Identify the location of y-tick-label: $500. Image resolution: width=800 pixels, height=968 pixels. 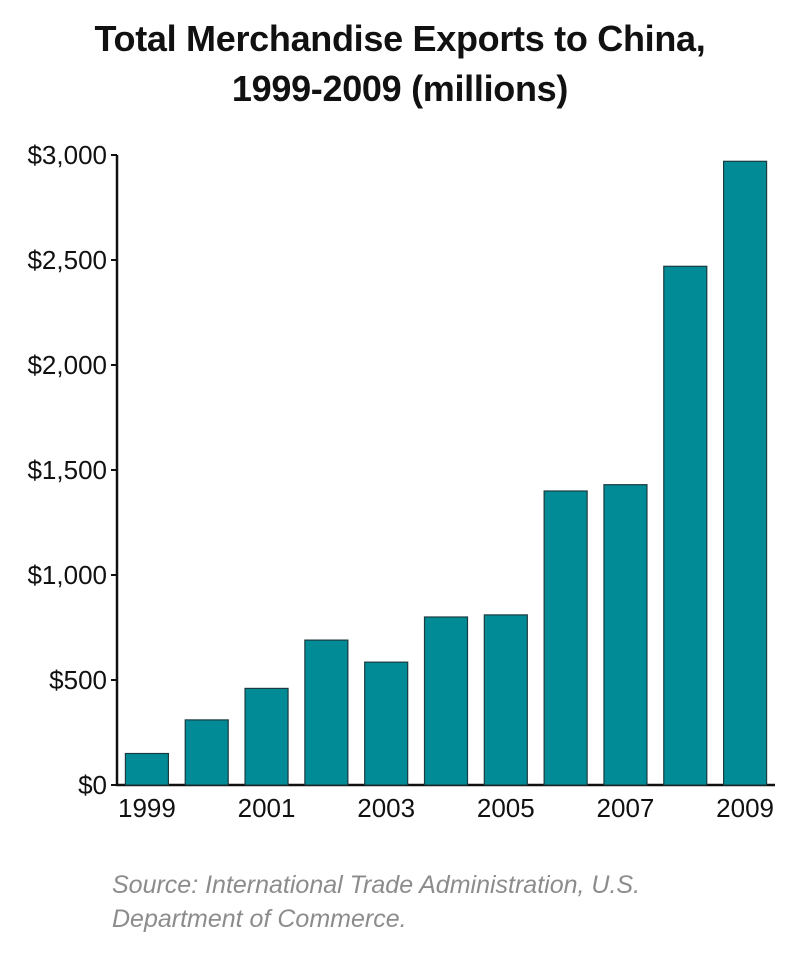
(78, 680).